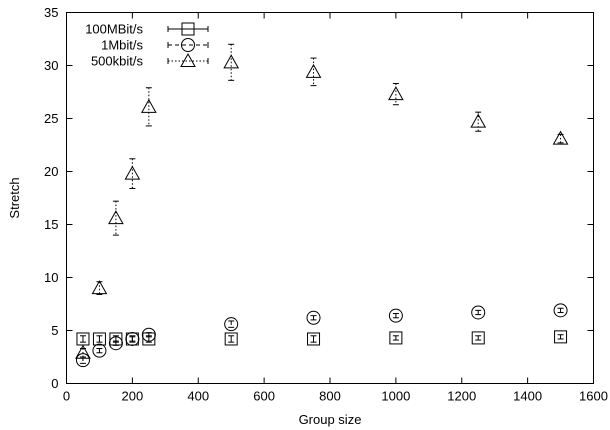  What do you see at coordinates (461, 396) in the screenshot?
I see `x-tick-label: 1200` at bounding box center [461, 396].